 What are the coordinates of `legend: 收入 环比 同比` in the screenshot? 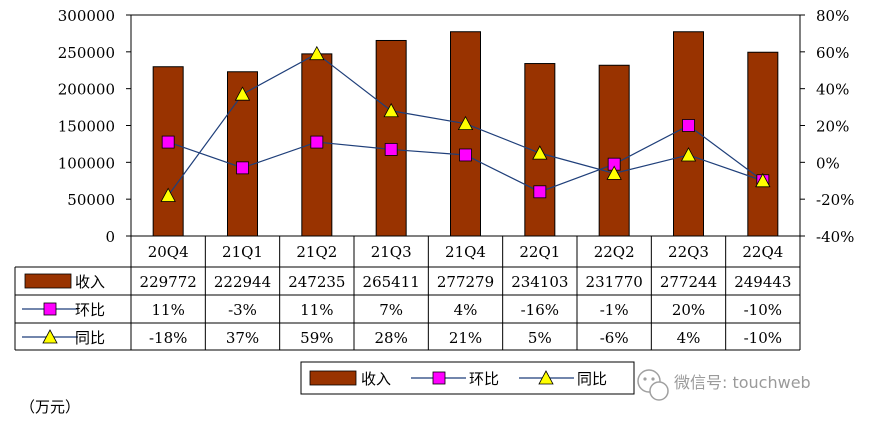 It's located at (467, 378).